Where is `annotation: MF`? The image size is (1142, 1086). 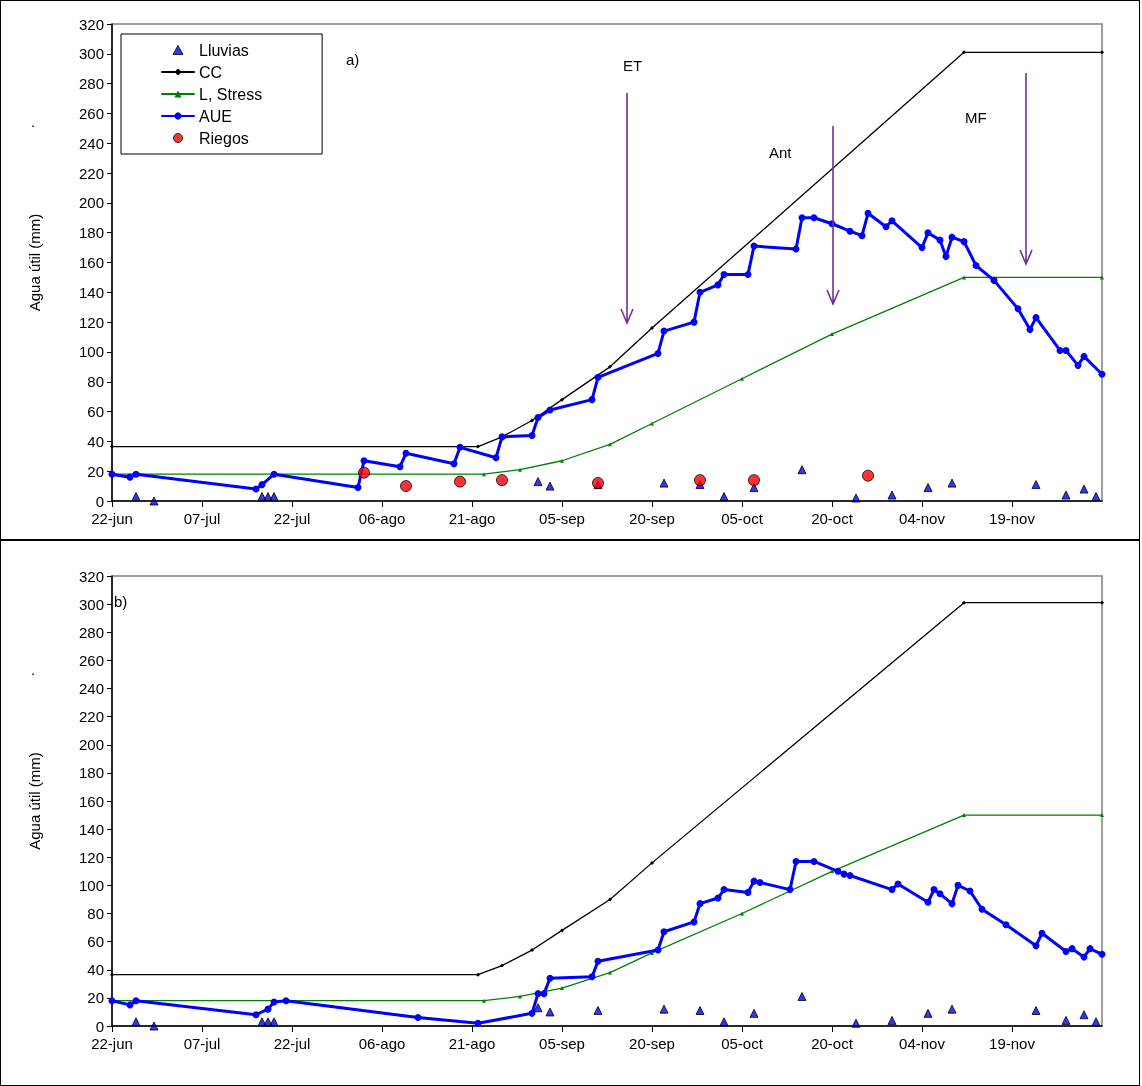 annotation: MF is located at coordinates (976, 118).